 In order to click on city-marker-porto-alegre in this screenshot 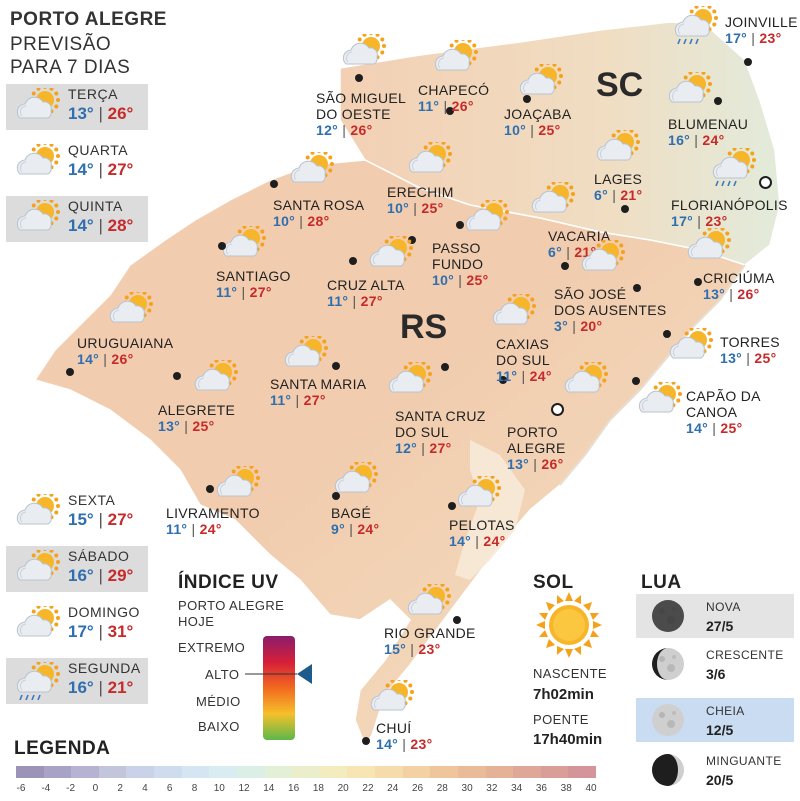, I will do `click(557, 409)`.